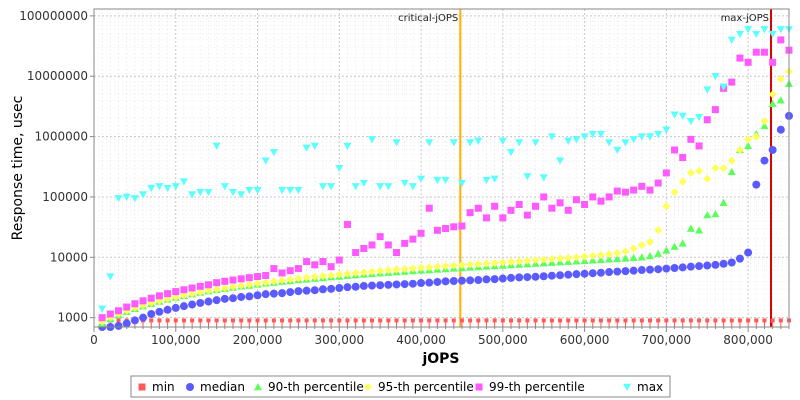  Describe the element at coordinates (176, 340) in the screenshot. I see `x-tick-label: 100,000` at that location.